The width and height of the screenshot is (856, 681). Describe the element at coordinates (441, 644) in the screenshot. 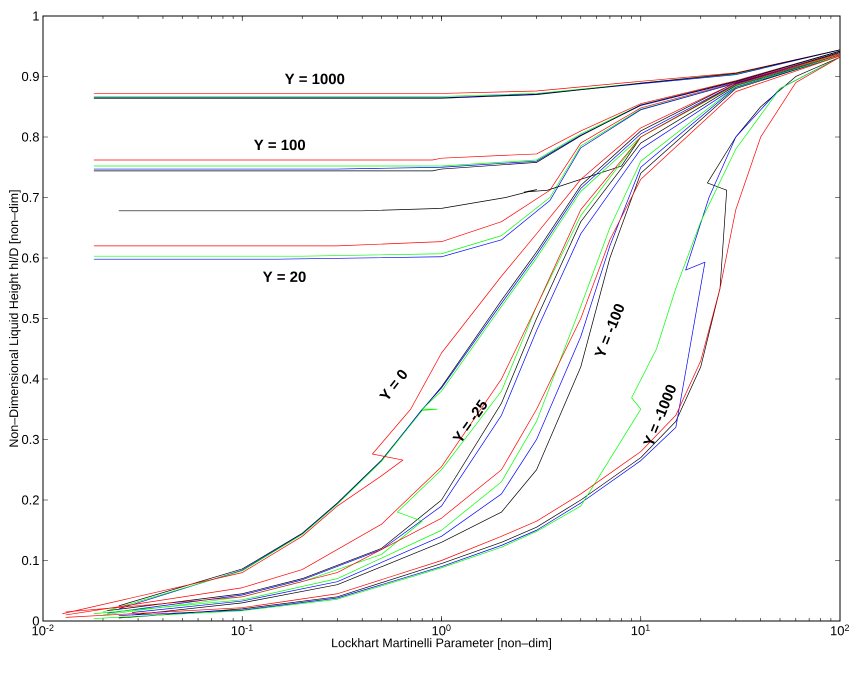

I see `x-axis-title: Lockhart Martinelli Parameter [non–dim]` at that location.